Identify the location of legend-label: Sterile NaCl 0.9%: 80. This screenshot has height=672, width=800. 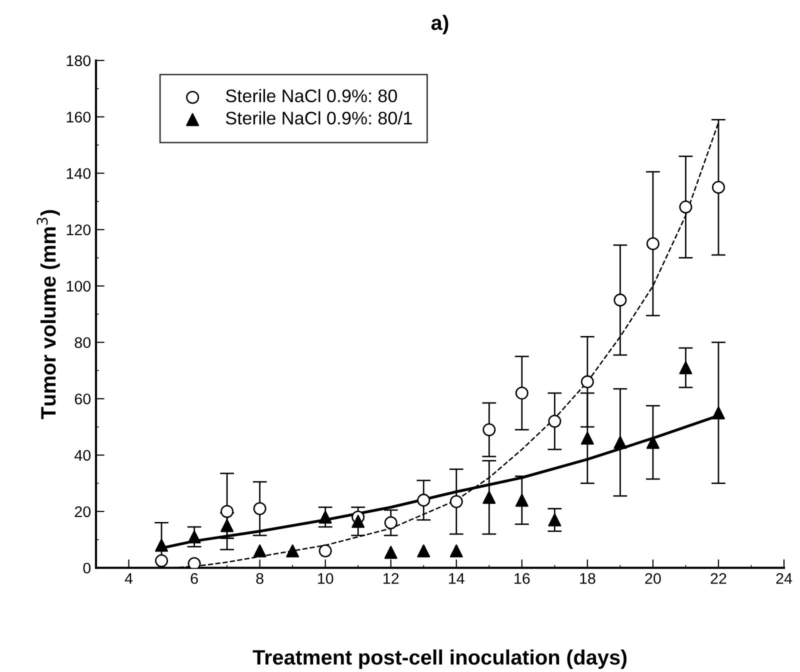
(311, 95).